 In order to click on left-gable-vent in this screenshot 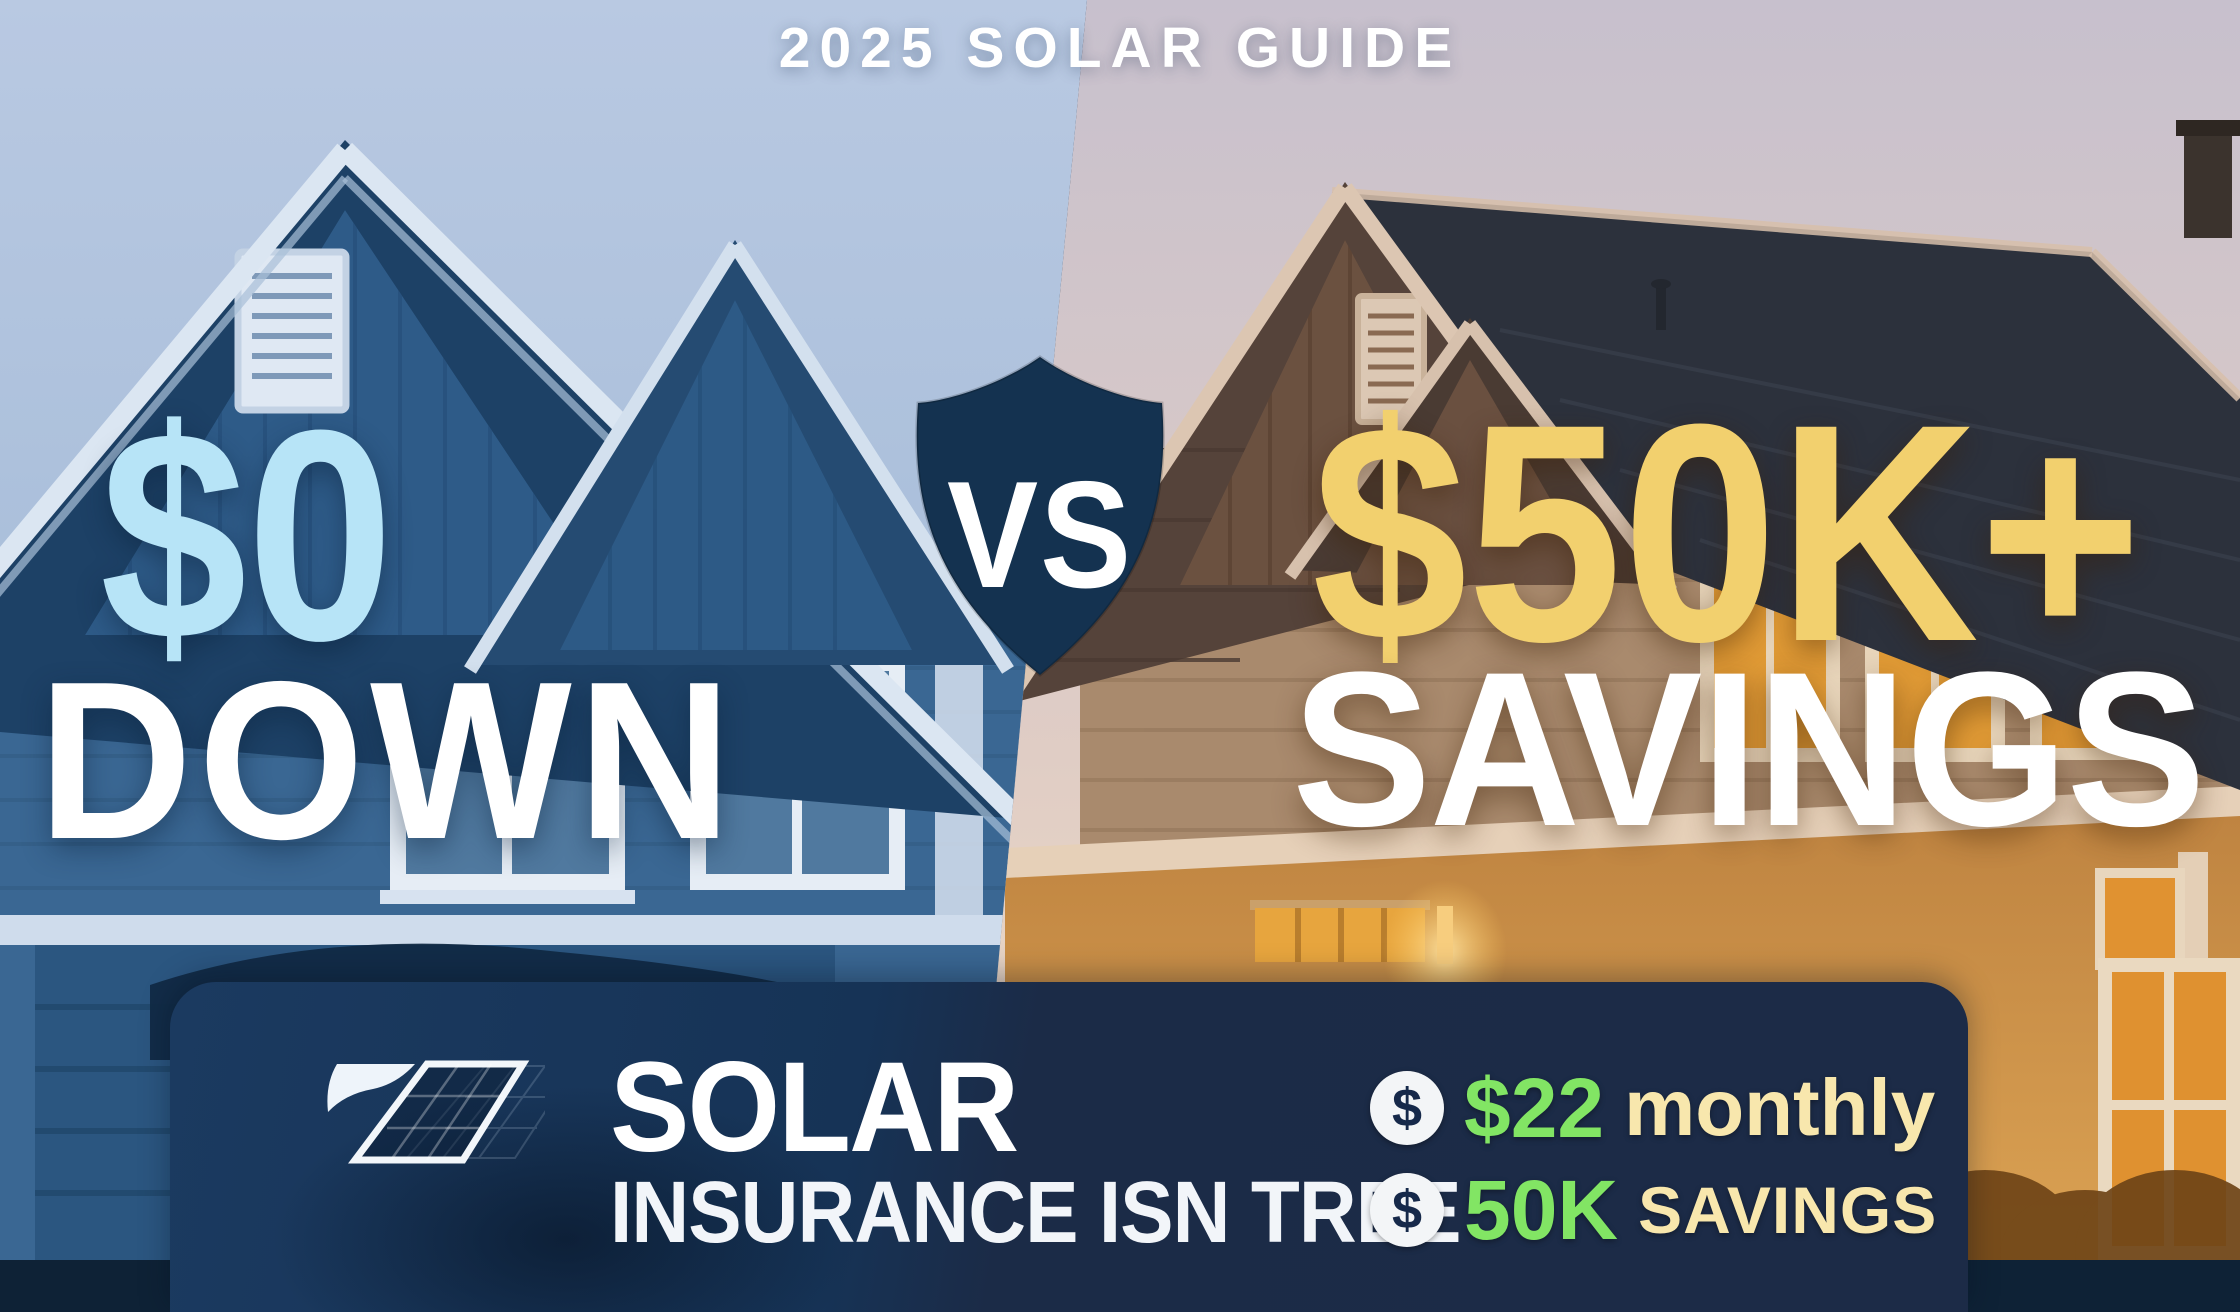, I will do `click(292, 331)`.